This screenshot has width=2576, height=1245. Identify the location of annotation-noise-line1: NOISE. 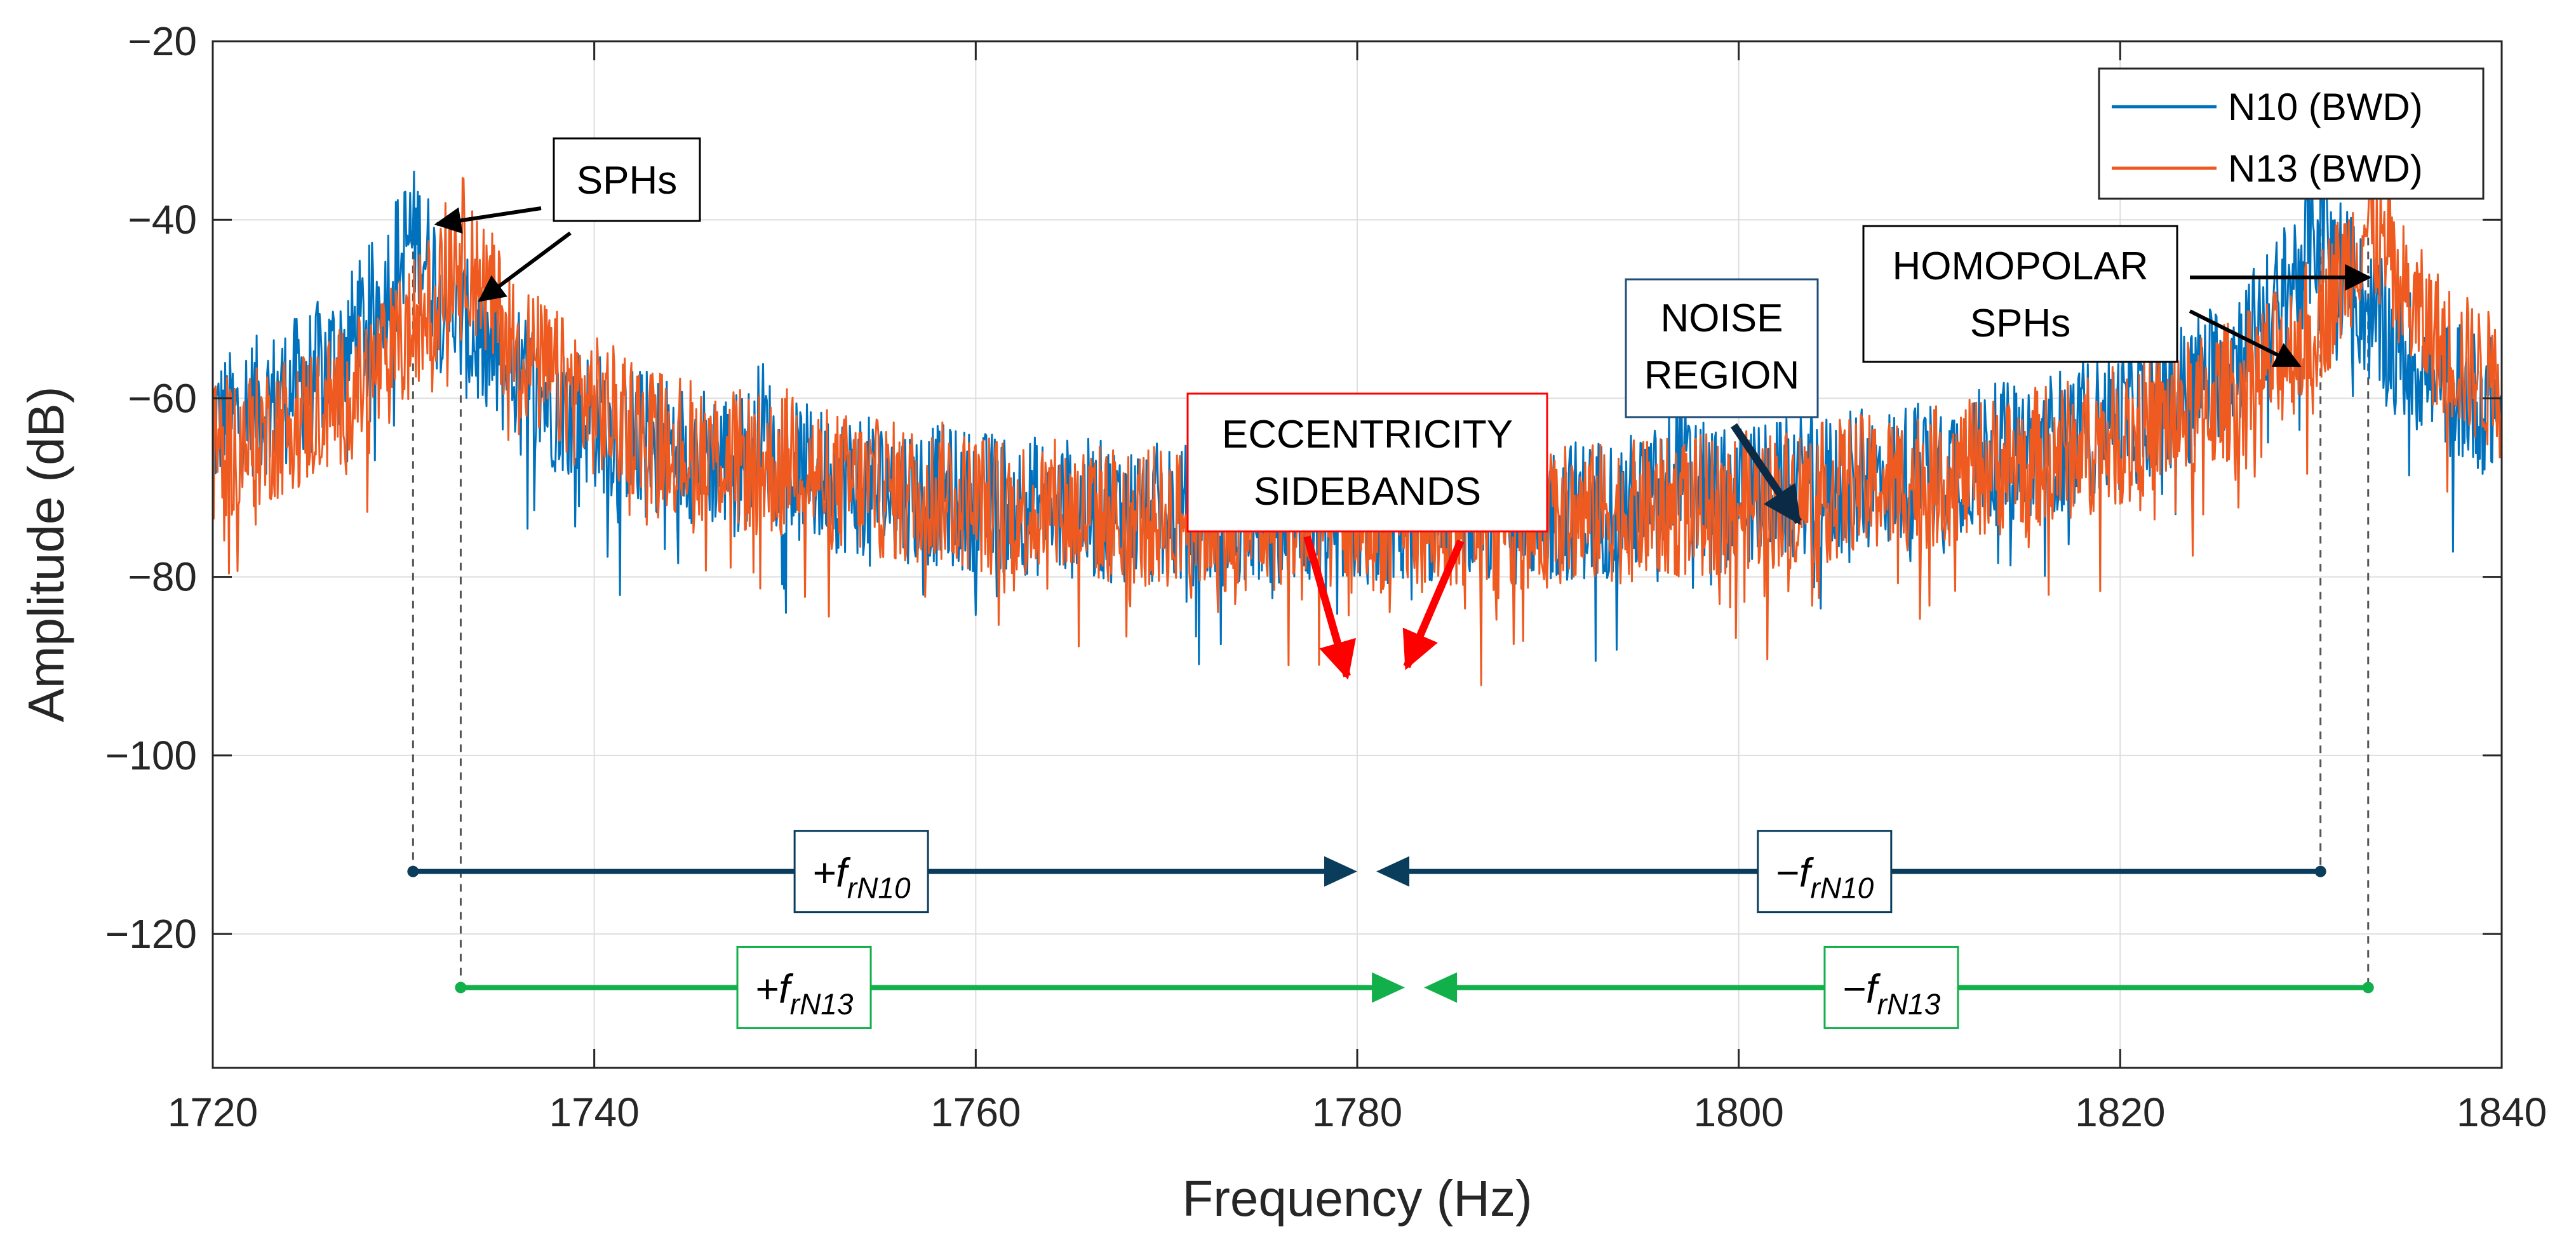
(1722, 318).